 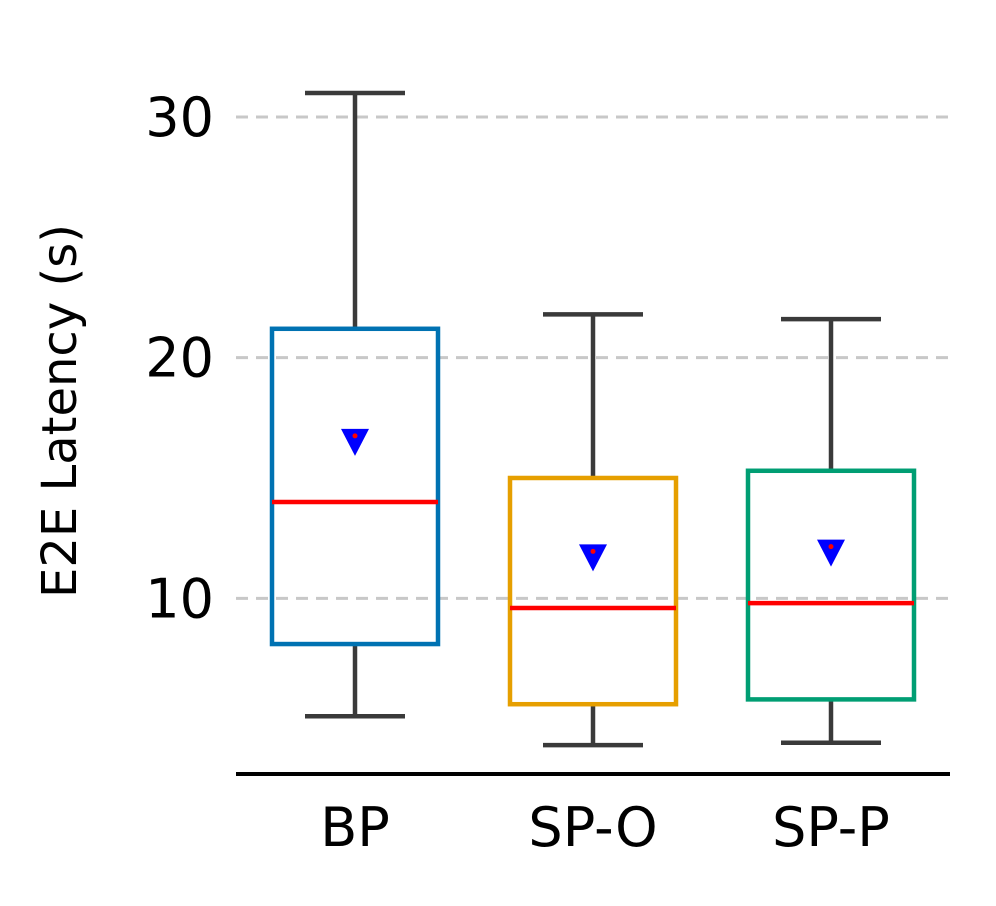 I want to click on box-group-SP-P, so click(x=831, y=530).